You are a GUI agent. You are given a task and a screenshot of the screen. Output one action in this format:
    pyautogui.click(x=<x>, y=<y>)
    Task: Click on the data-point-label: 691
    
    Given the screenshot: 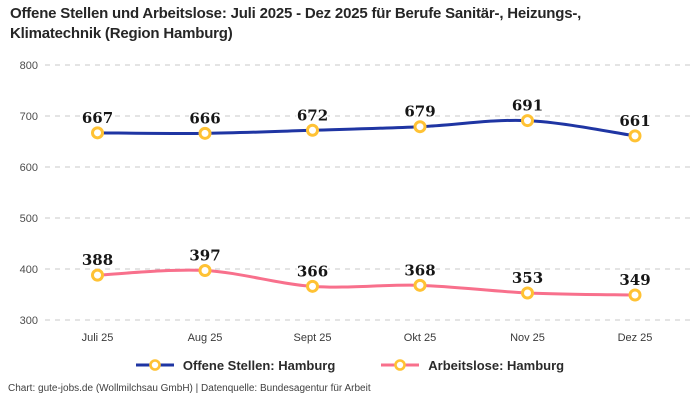 What is the action you would take?
    pyautogui.click(x=527, y=106)
    